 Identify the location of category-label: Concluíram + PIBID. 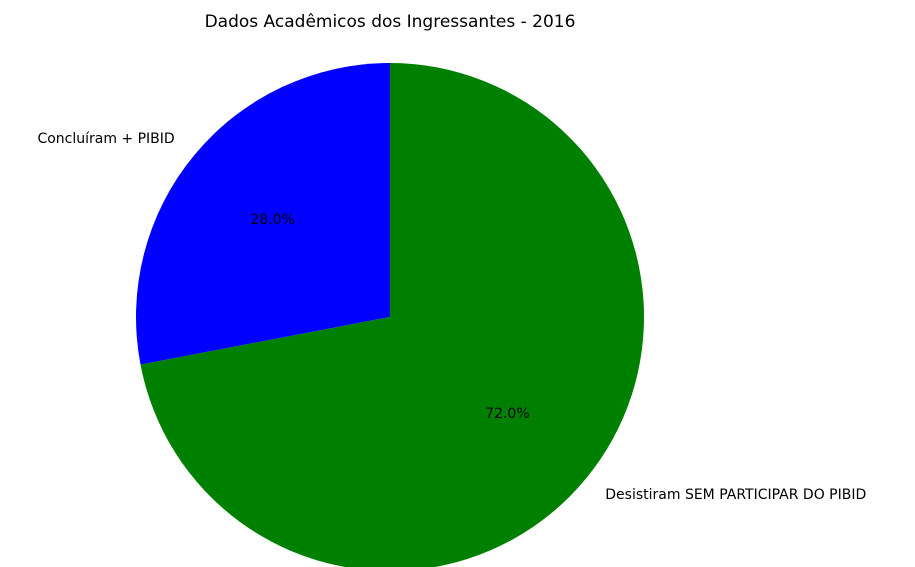
(105, 139).